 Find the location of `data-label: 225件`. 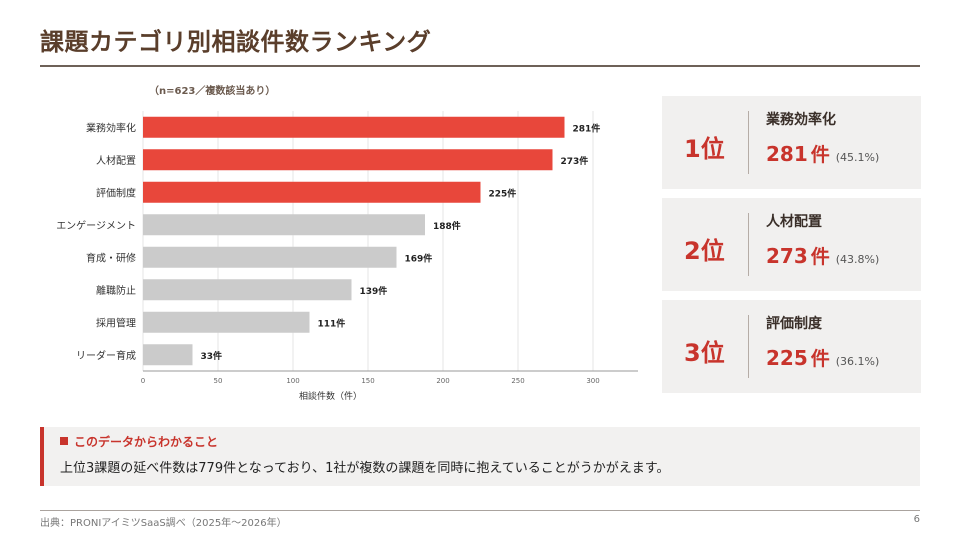

data-label: 225件 is located at coordinates (503, 193).